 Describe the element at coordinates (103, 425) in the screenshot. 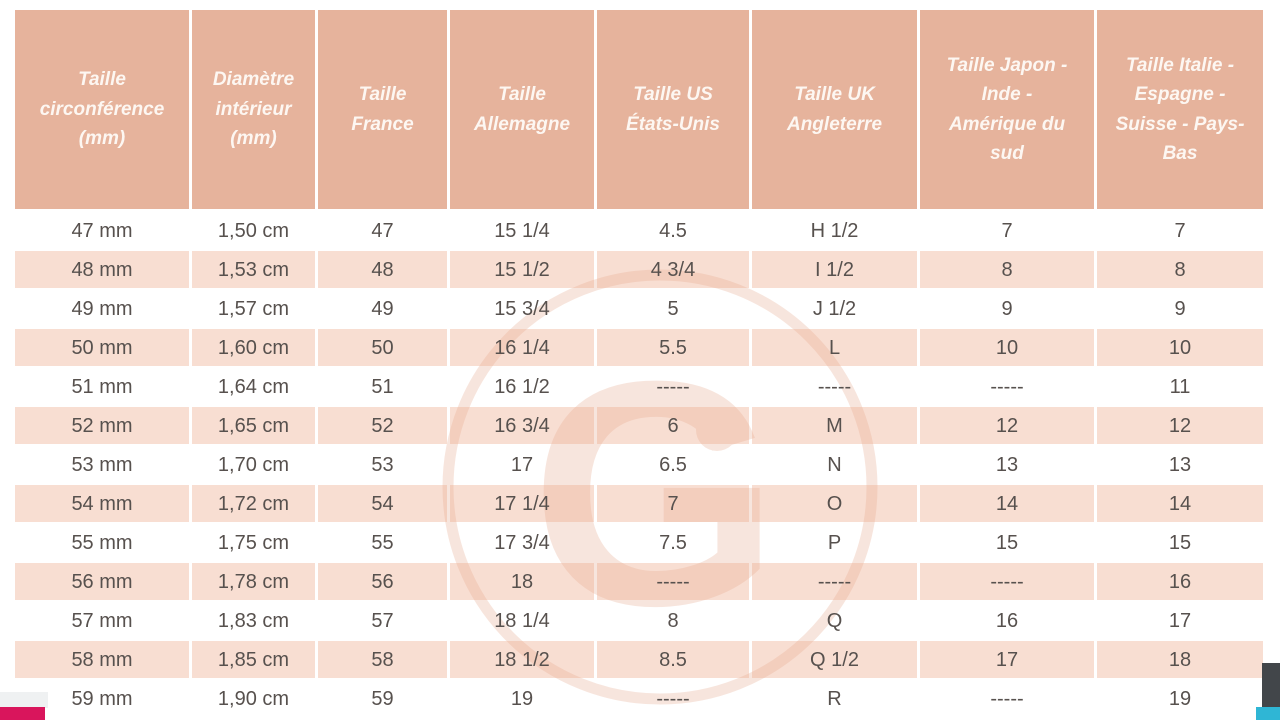

I see `cell: 52 mm` at that location.